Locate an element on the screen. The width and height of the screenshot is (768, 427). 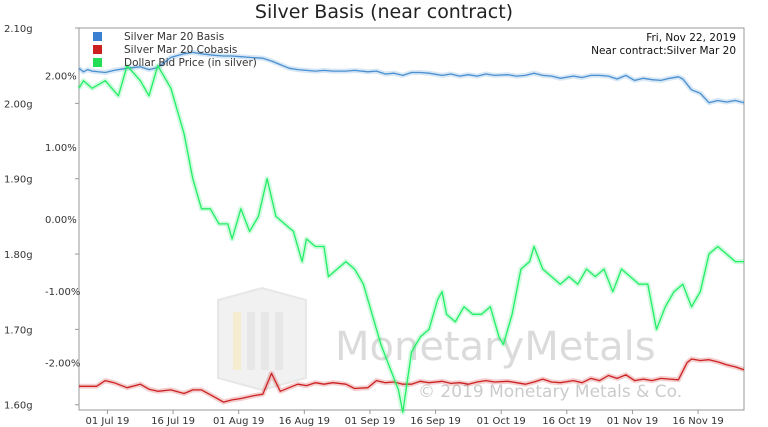
y-left-tick-label: 1.80g is located at coordinates (18, 255).